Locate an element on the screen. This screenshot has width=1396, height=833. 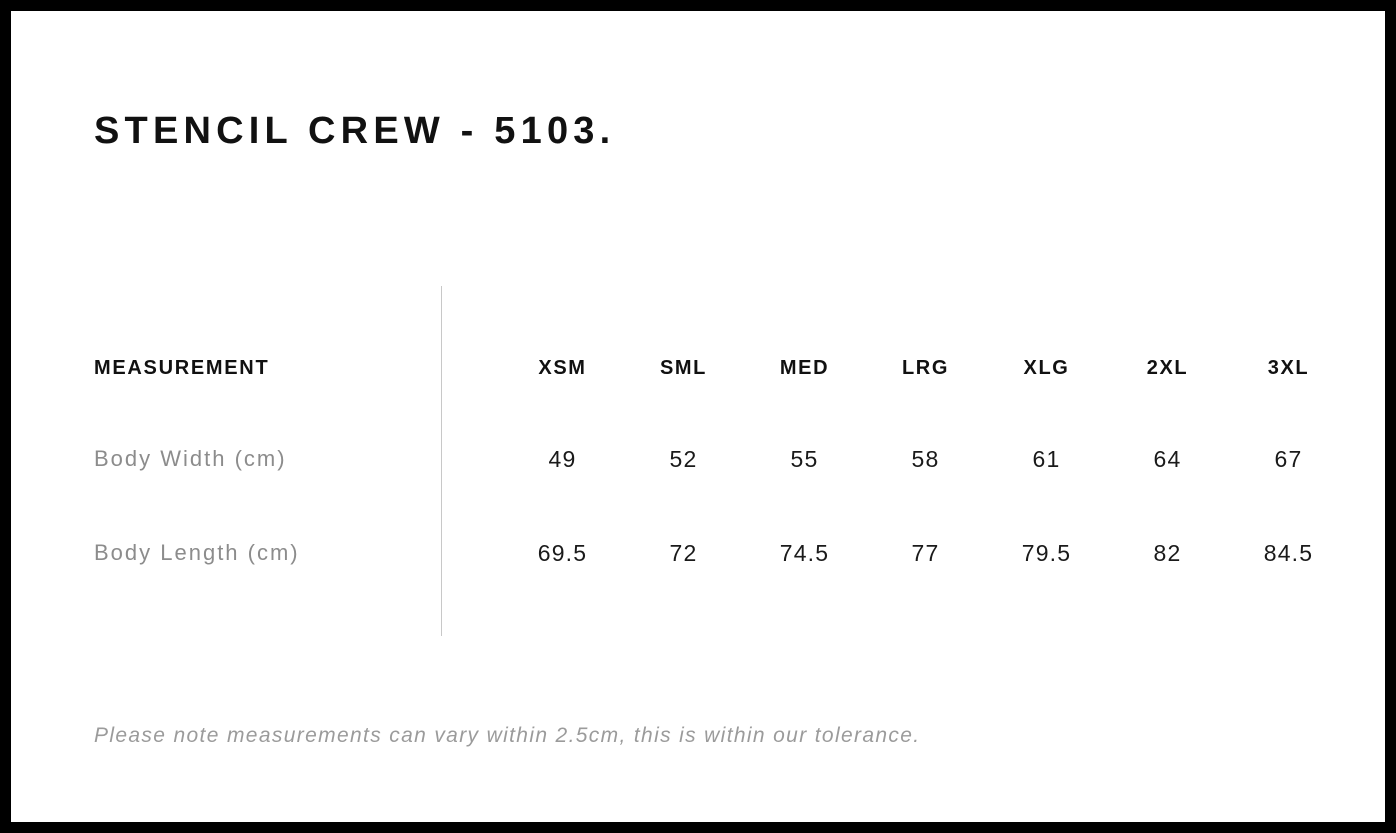
table-header-row: MEASUREMENT XSM SML MED LRG XLG 2XL 3XL is located at coordinates (698, 368).